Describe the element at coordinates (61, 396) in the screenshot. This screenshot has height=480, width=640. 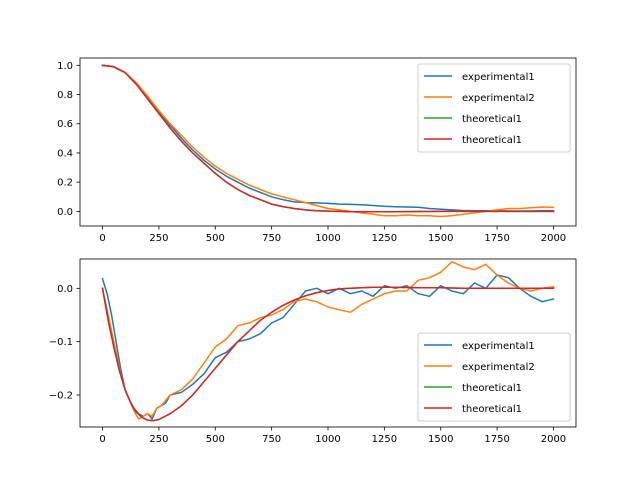
I see `y-tick-label: −0.2` at that location.